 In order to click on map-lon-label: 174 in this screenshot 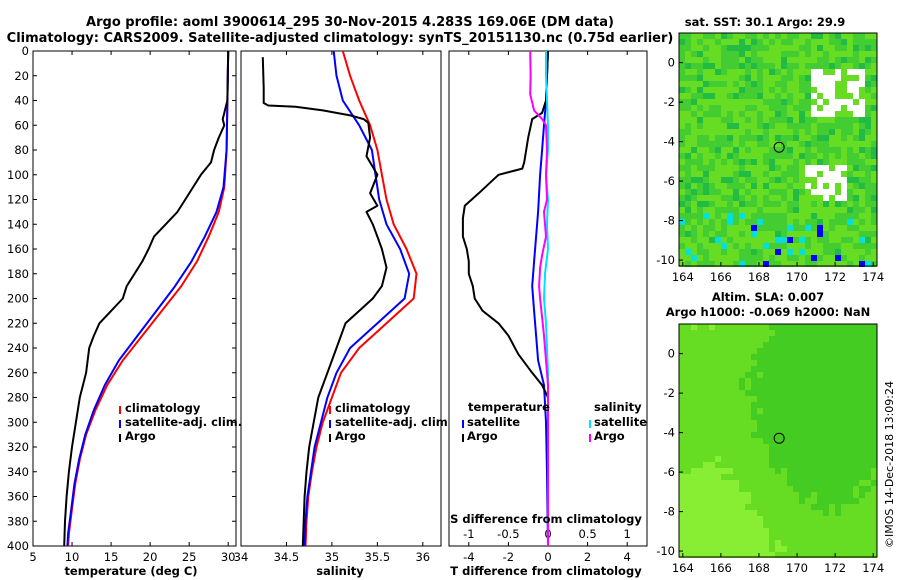, I will do `click(873, 277)`.